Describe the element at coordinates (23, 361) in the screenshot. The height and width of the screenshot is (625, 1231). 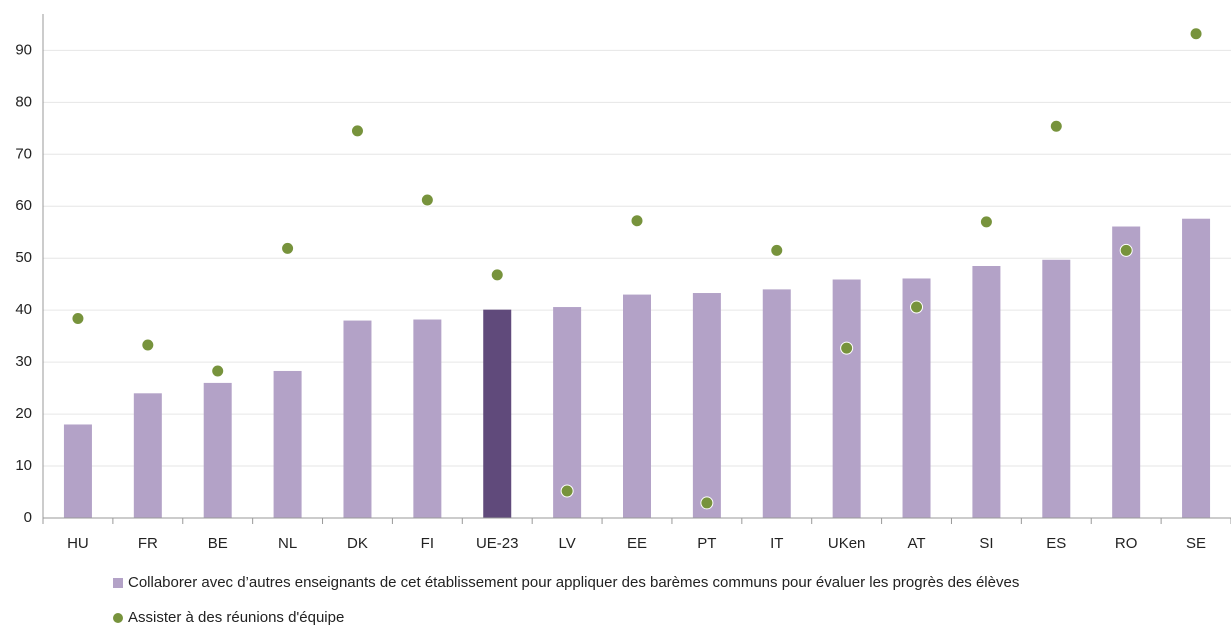
I see `y-tick-label: 30` at that location.